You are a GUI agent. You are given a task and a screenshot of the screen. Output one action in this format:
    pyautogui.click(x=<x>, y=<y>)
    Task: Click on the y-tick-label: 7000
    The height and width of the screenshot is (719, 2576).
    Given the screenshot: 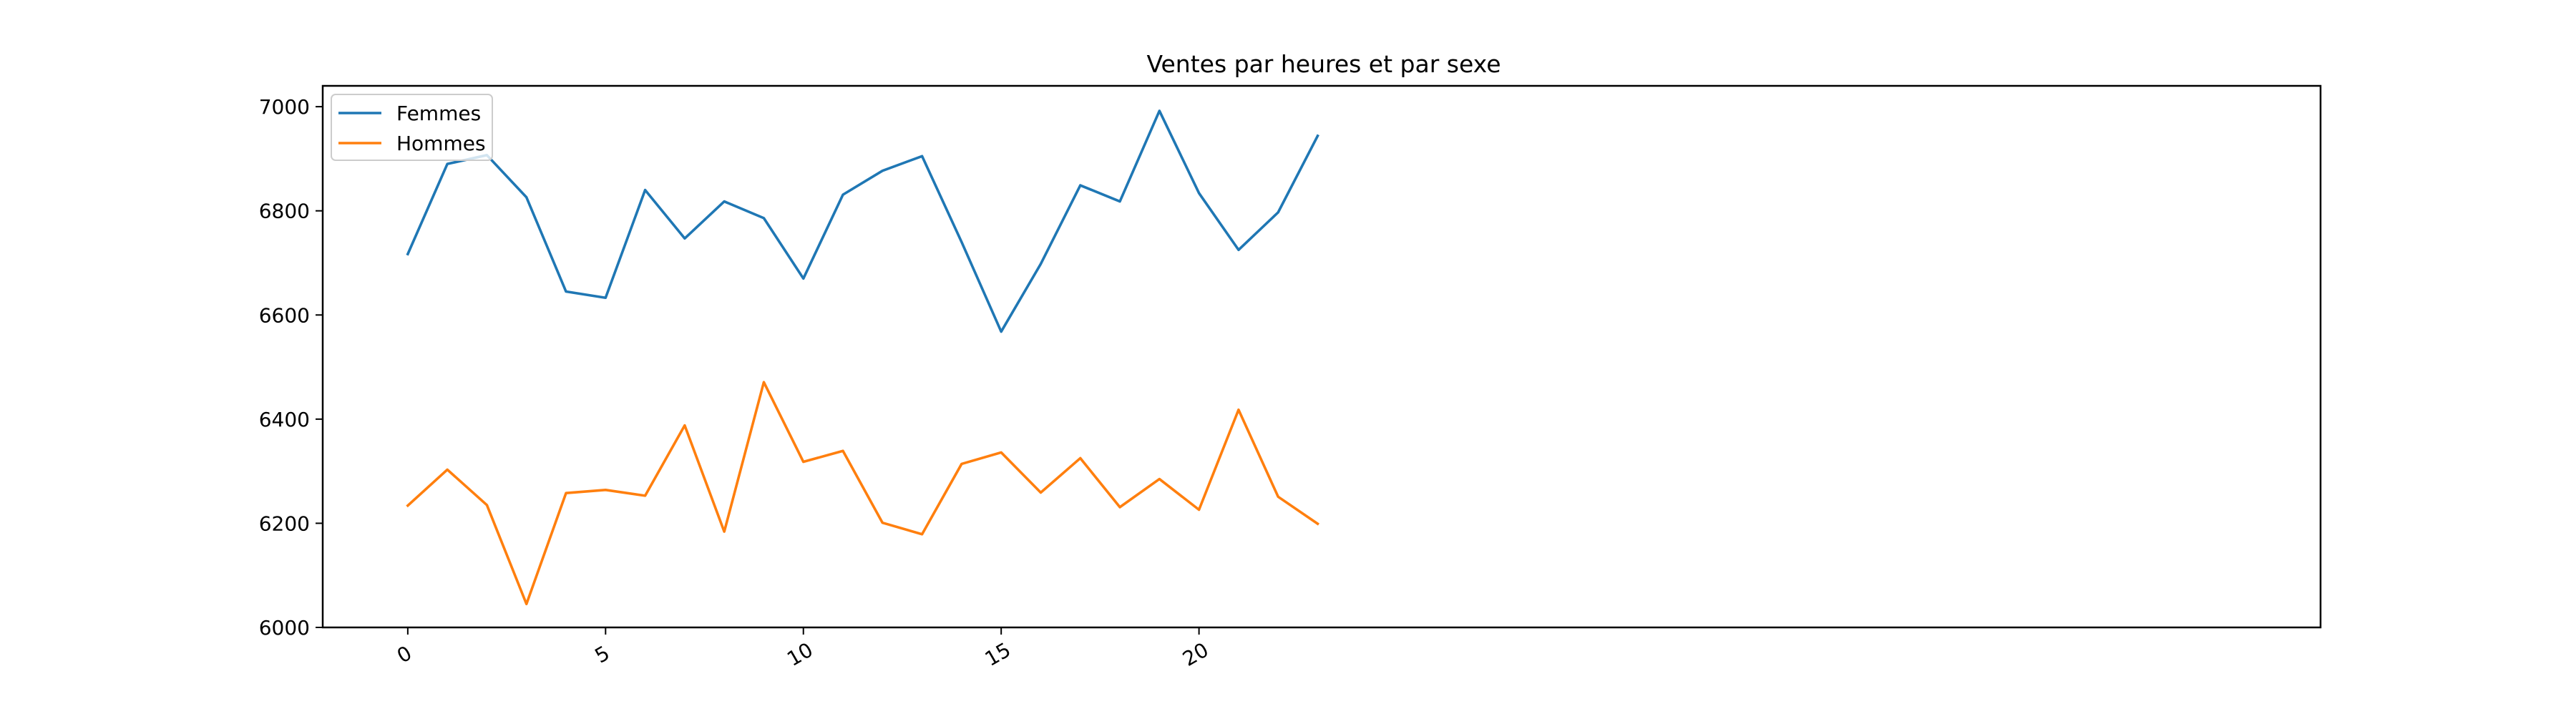 What is the action you would take?
    pyautogui.click(x=284, y=107)
    